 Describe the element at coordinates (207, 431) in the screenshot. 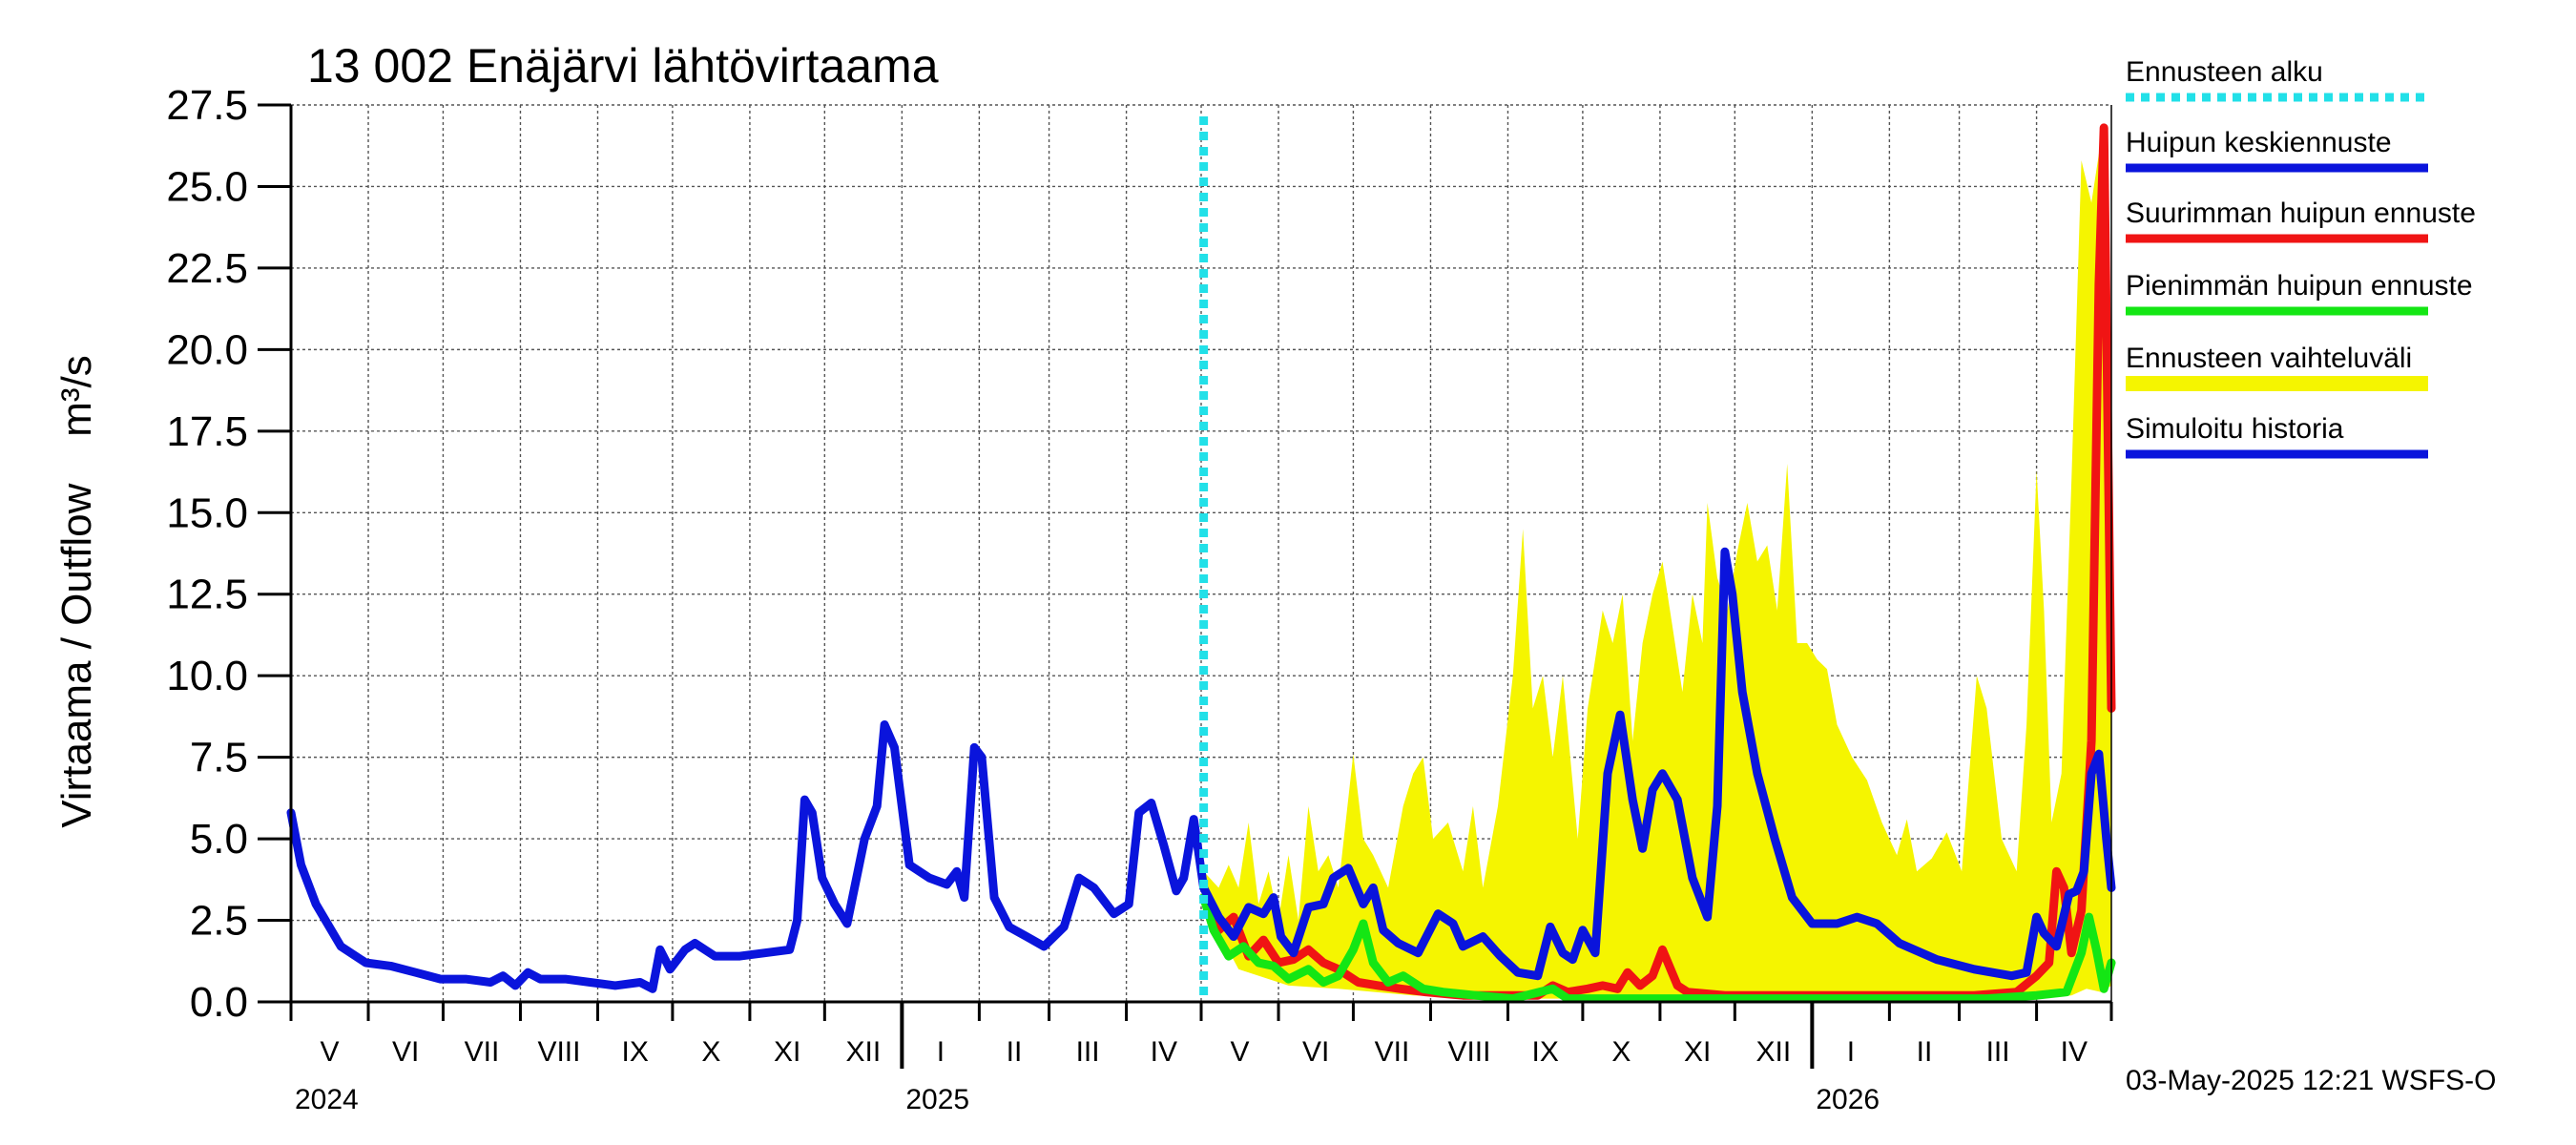

I see `y-tick-label: 17.5` at that location.